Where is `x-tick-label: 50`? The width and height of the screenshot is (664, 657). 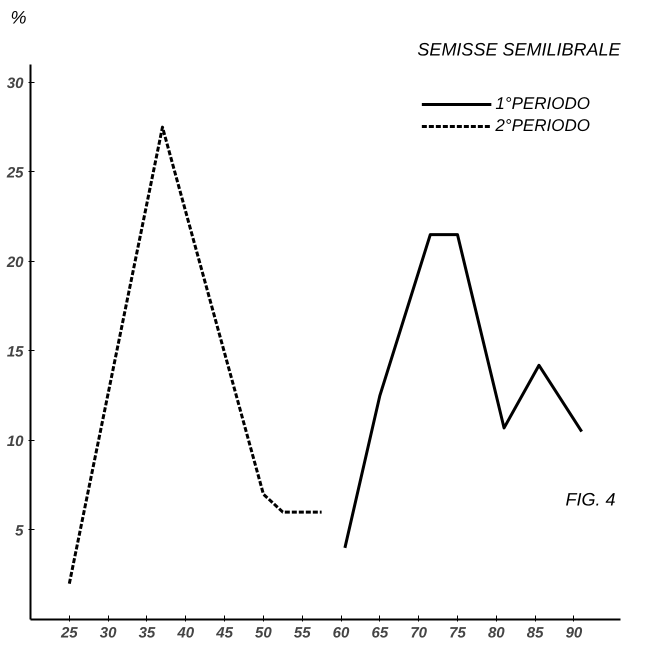 x-tick-label: 50 is located at coordinates (263, 633).